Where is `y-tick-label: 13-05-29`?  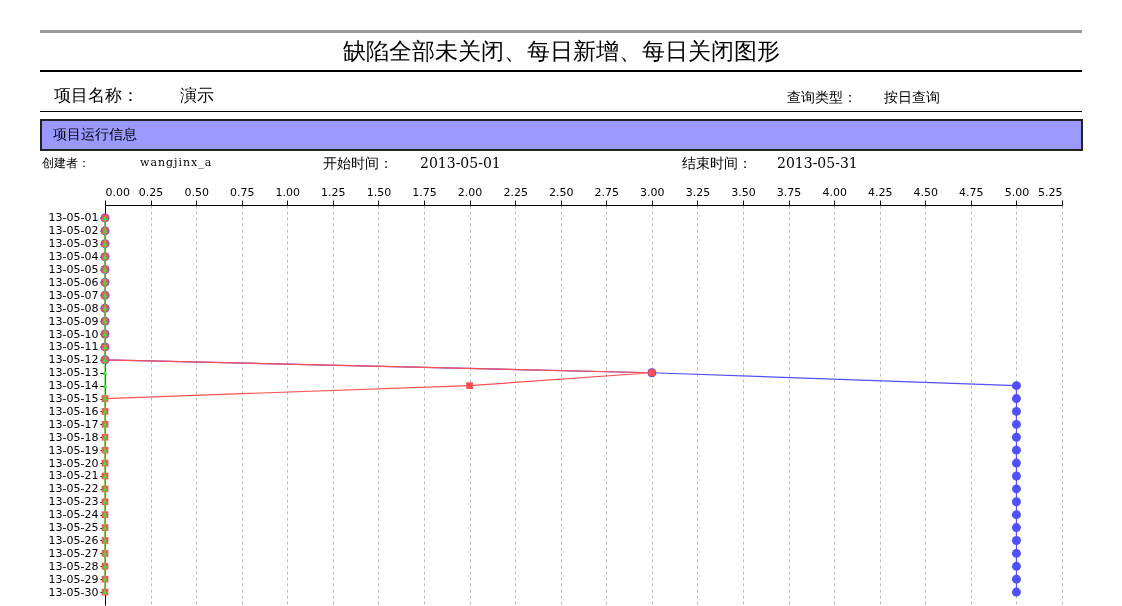
y-tick-label: 13-05-29 is located at coordinates (73, 579).